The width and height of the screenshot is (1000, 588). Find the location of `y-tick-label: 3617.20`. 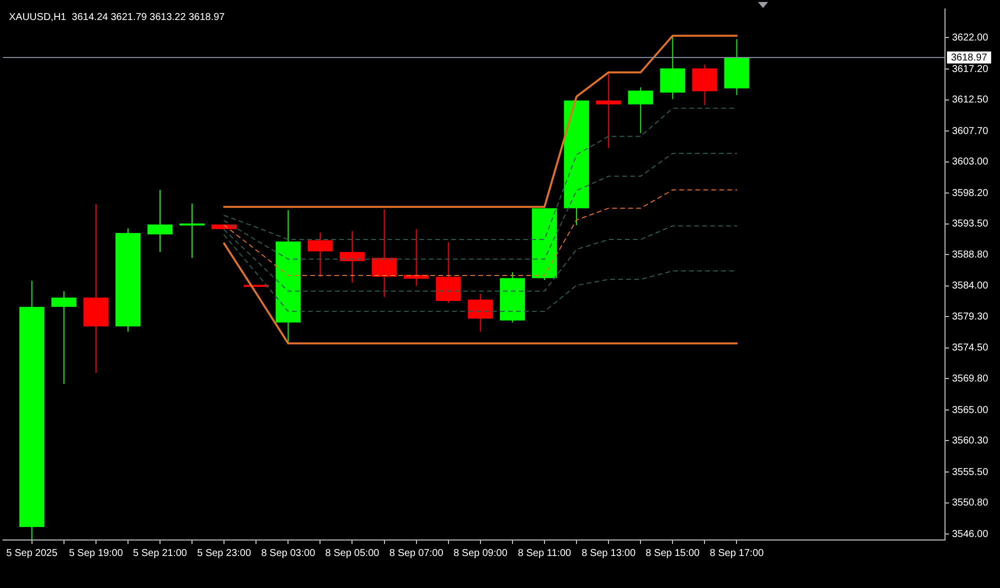

y-tick-label: 3617.20 is located at coordinates (970, 69).